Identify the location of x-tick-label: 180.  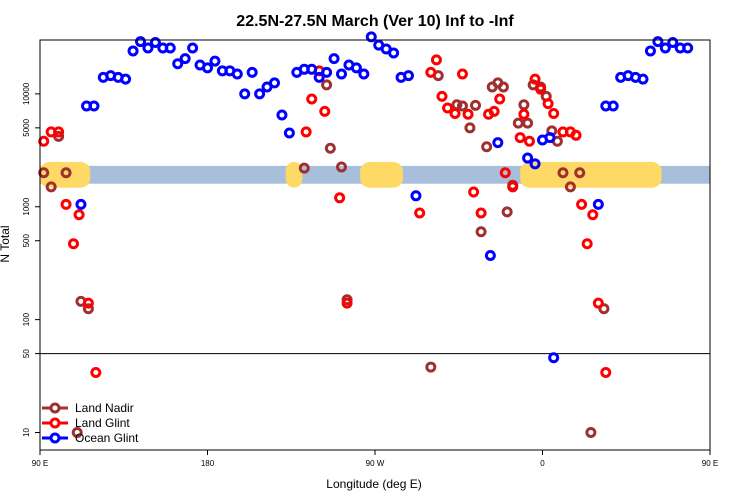
(208, 463).